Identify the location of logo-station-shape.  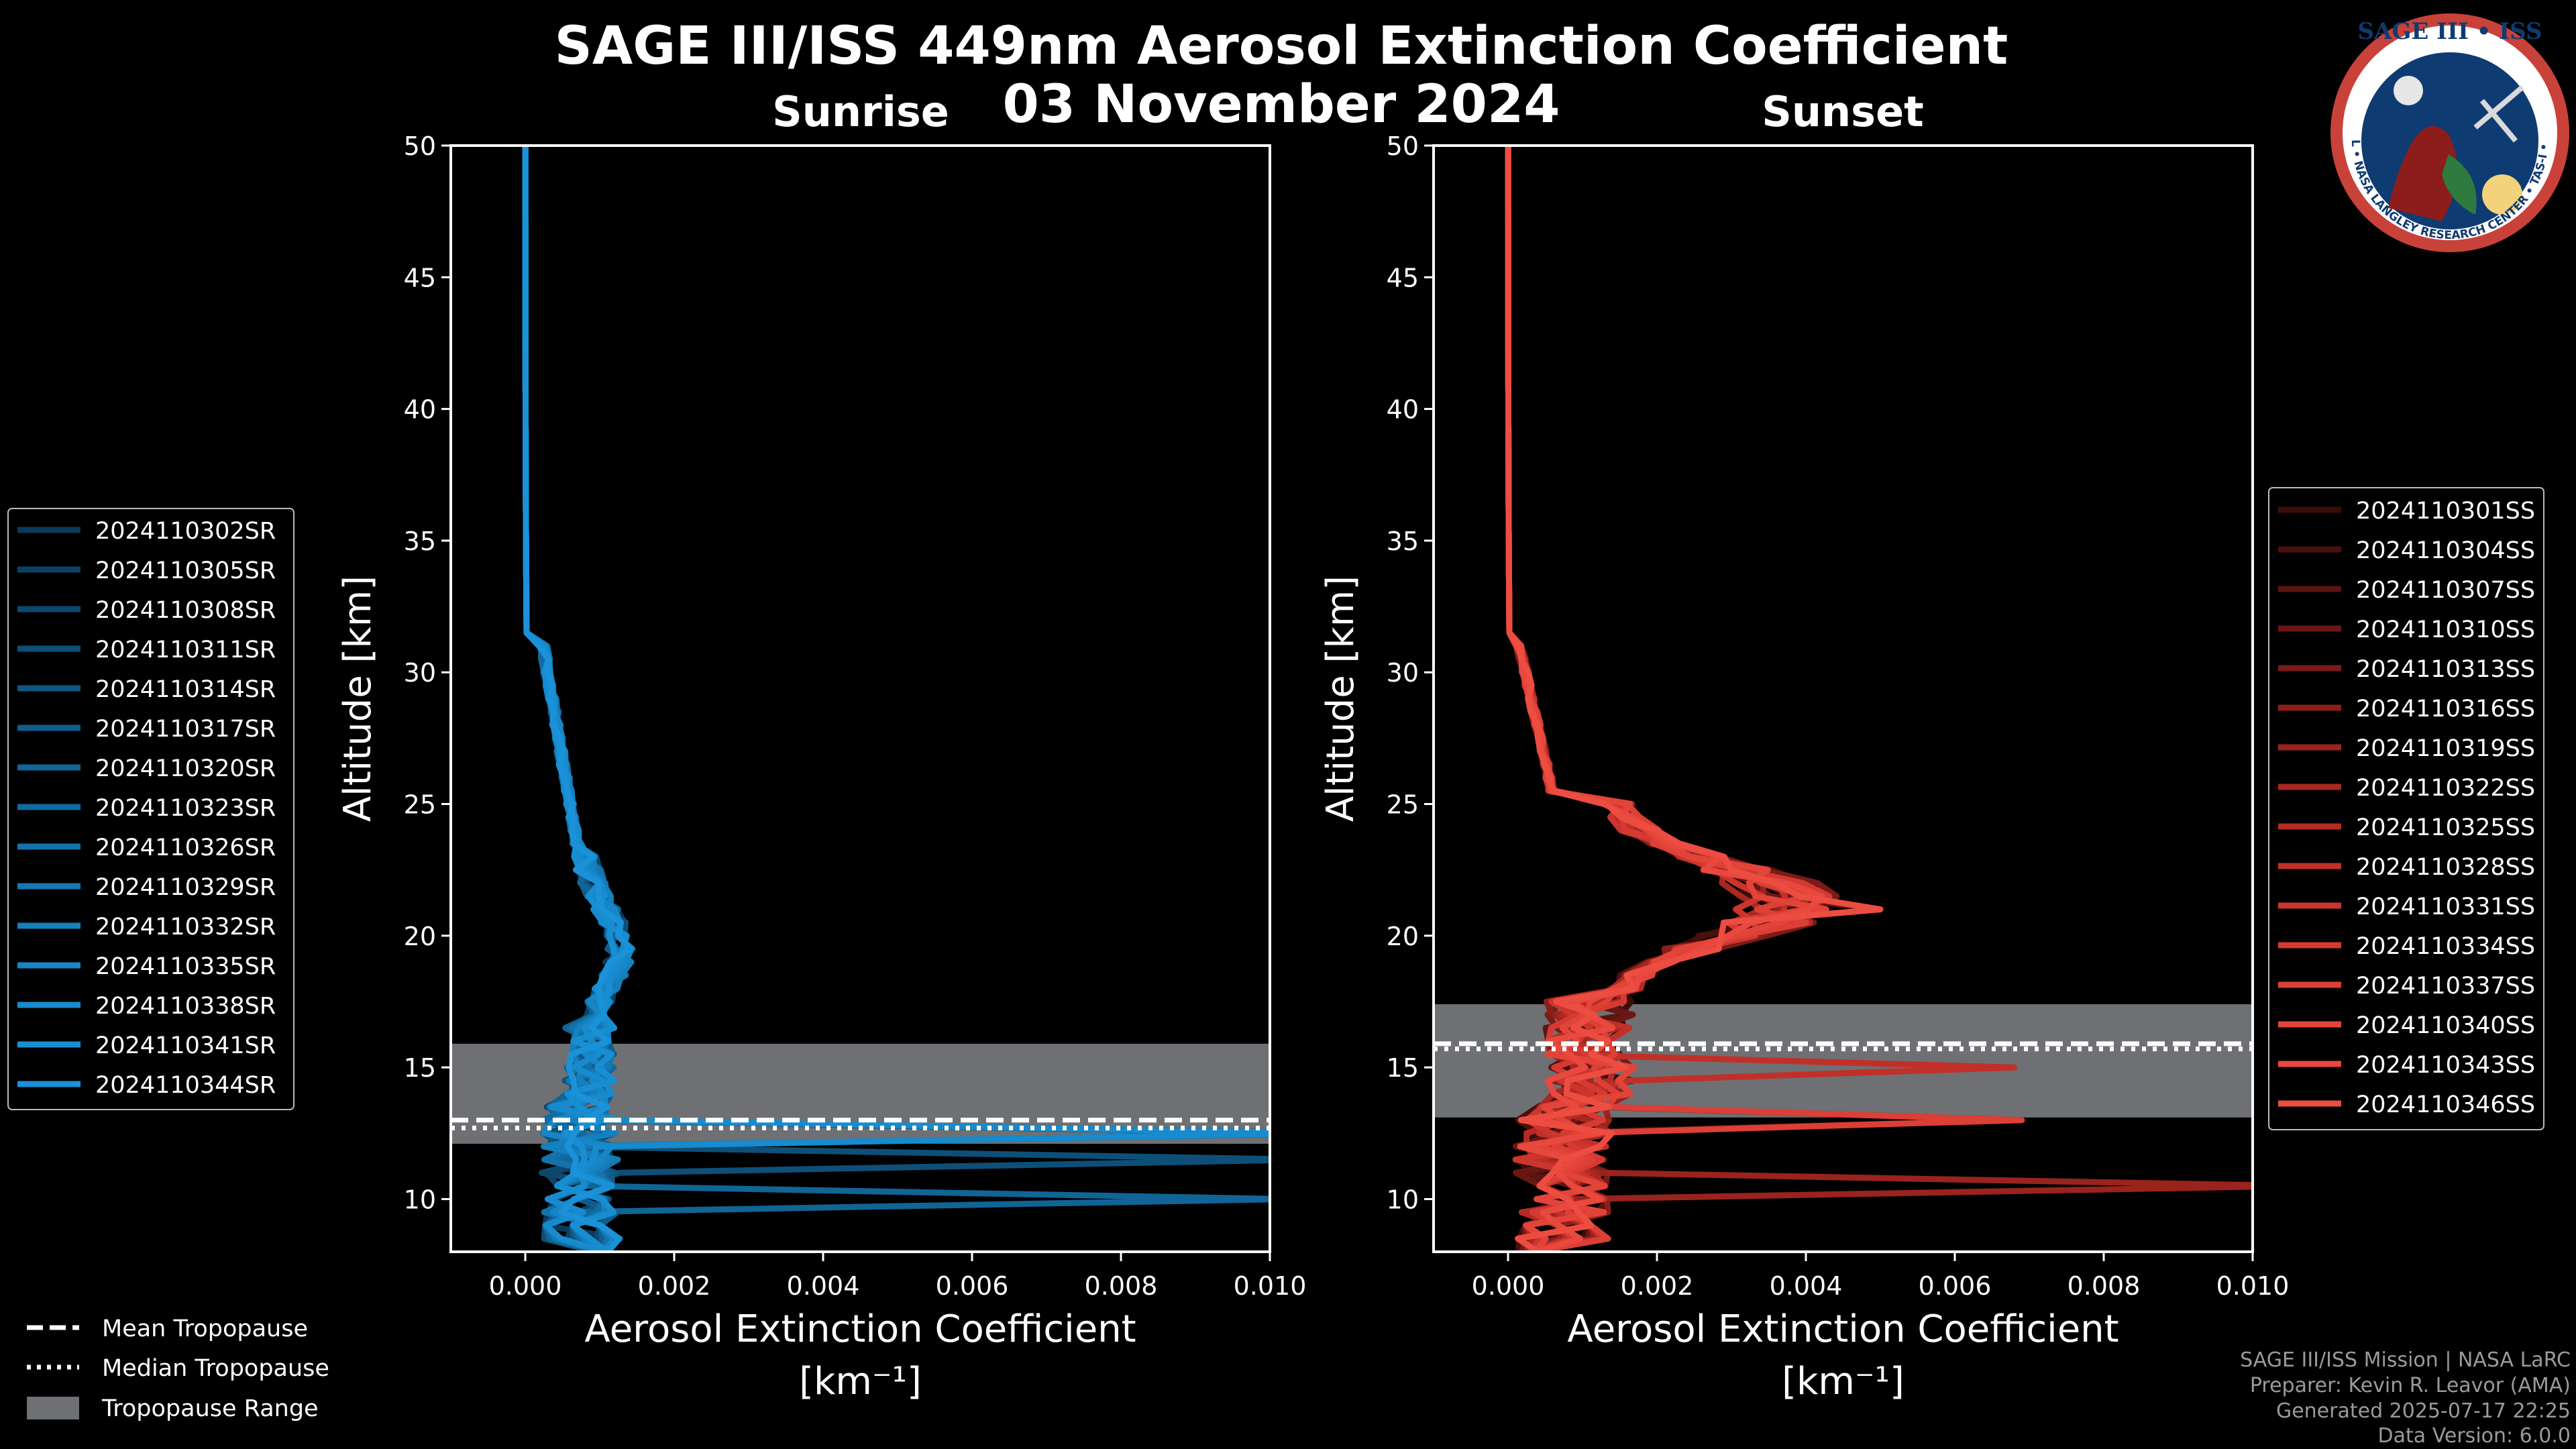
(2498, 114).